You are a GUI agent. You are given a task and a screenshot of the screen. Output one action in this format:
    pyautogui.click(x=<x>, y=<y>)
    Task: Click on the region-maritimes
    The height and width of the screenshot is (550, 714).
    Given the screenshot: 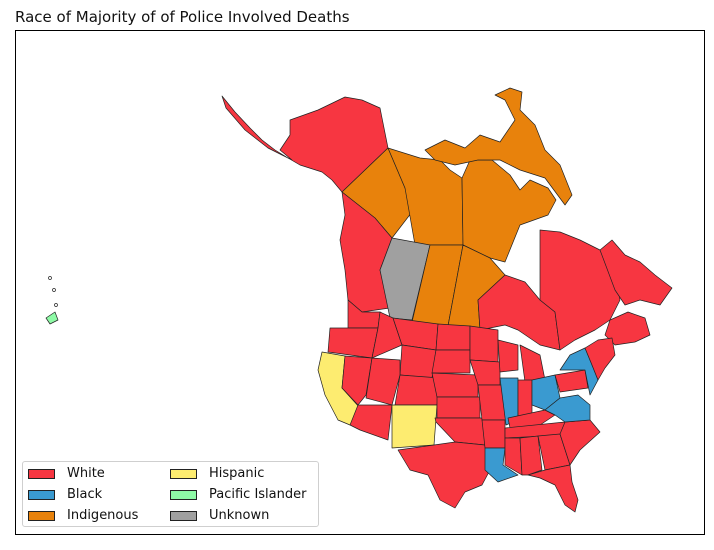 What is the action you would take?
    pyautogui.click(x=627, y=328)
    